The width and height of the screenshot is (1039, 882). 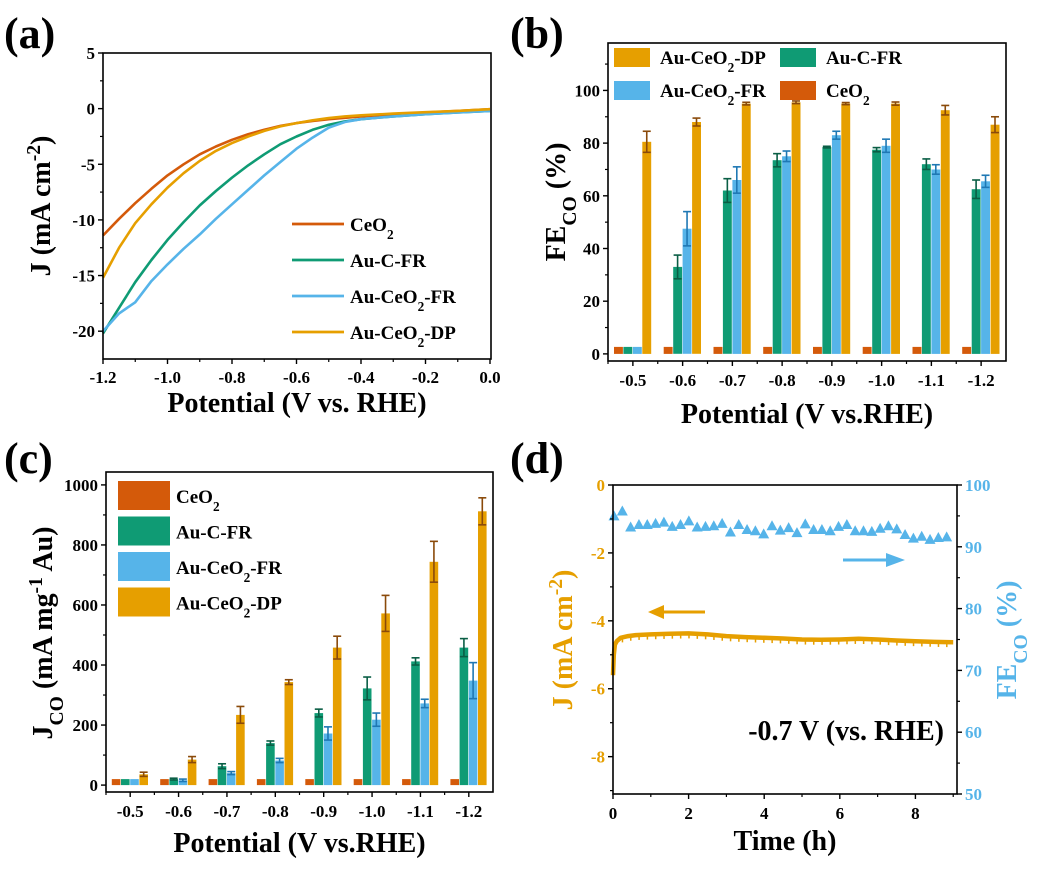 What do you see at coordinates (981, 380) in the screenshot?
I see `x-tick-label: -1.2` at bounding box center [981, 380].